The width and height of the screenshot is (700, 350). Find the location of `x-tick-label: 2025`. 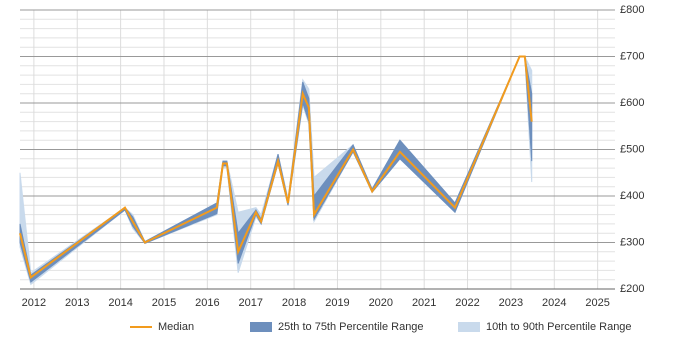

x-tick-label: 2025 is located at coordinates (597, 303).